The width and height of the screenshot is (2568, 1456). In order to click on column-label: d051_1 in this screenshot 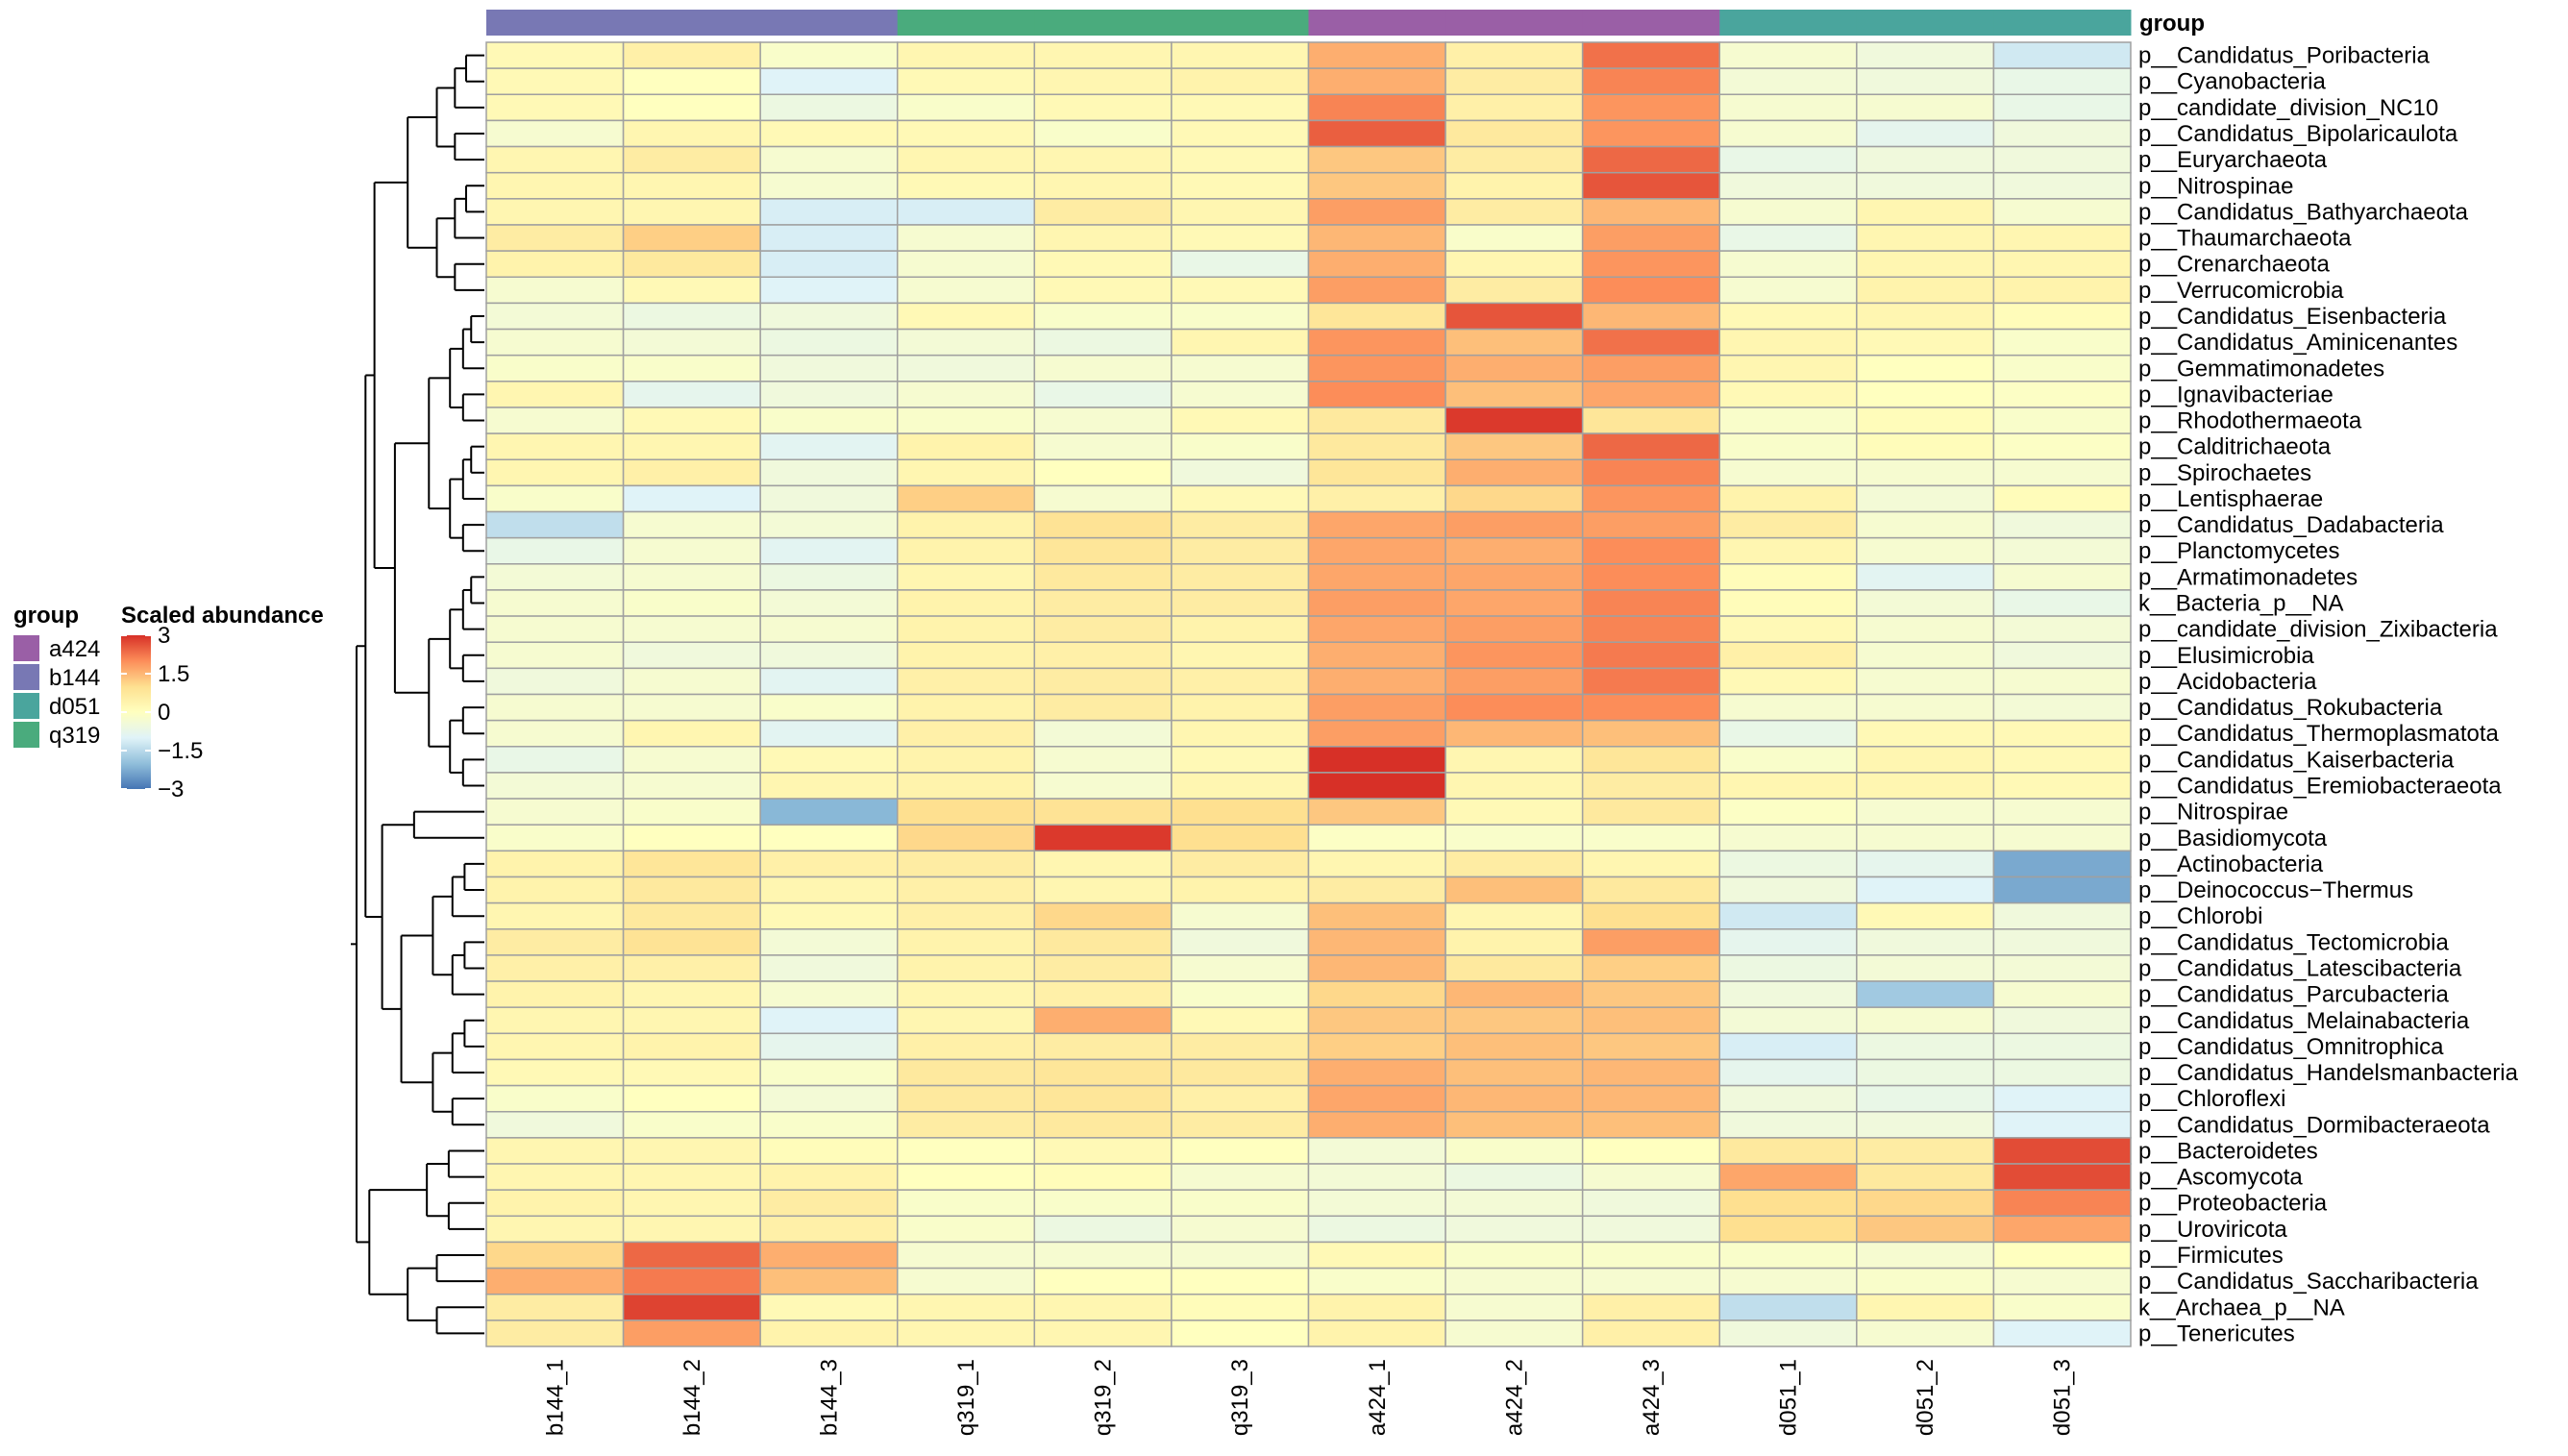, I will do `click(1789, 1398)`.